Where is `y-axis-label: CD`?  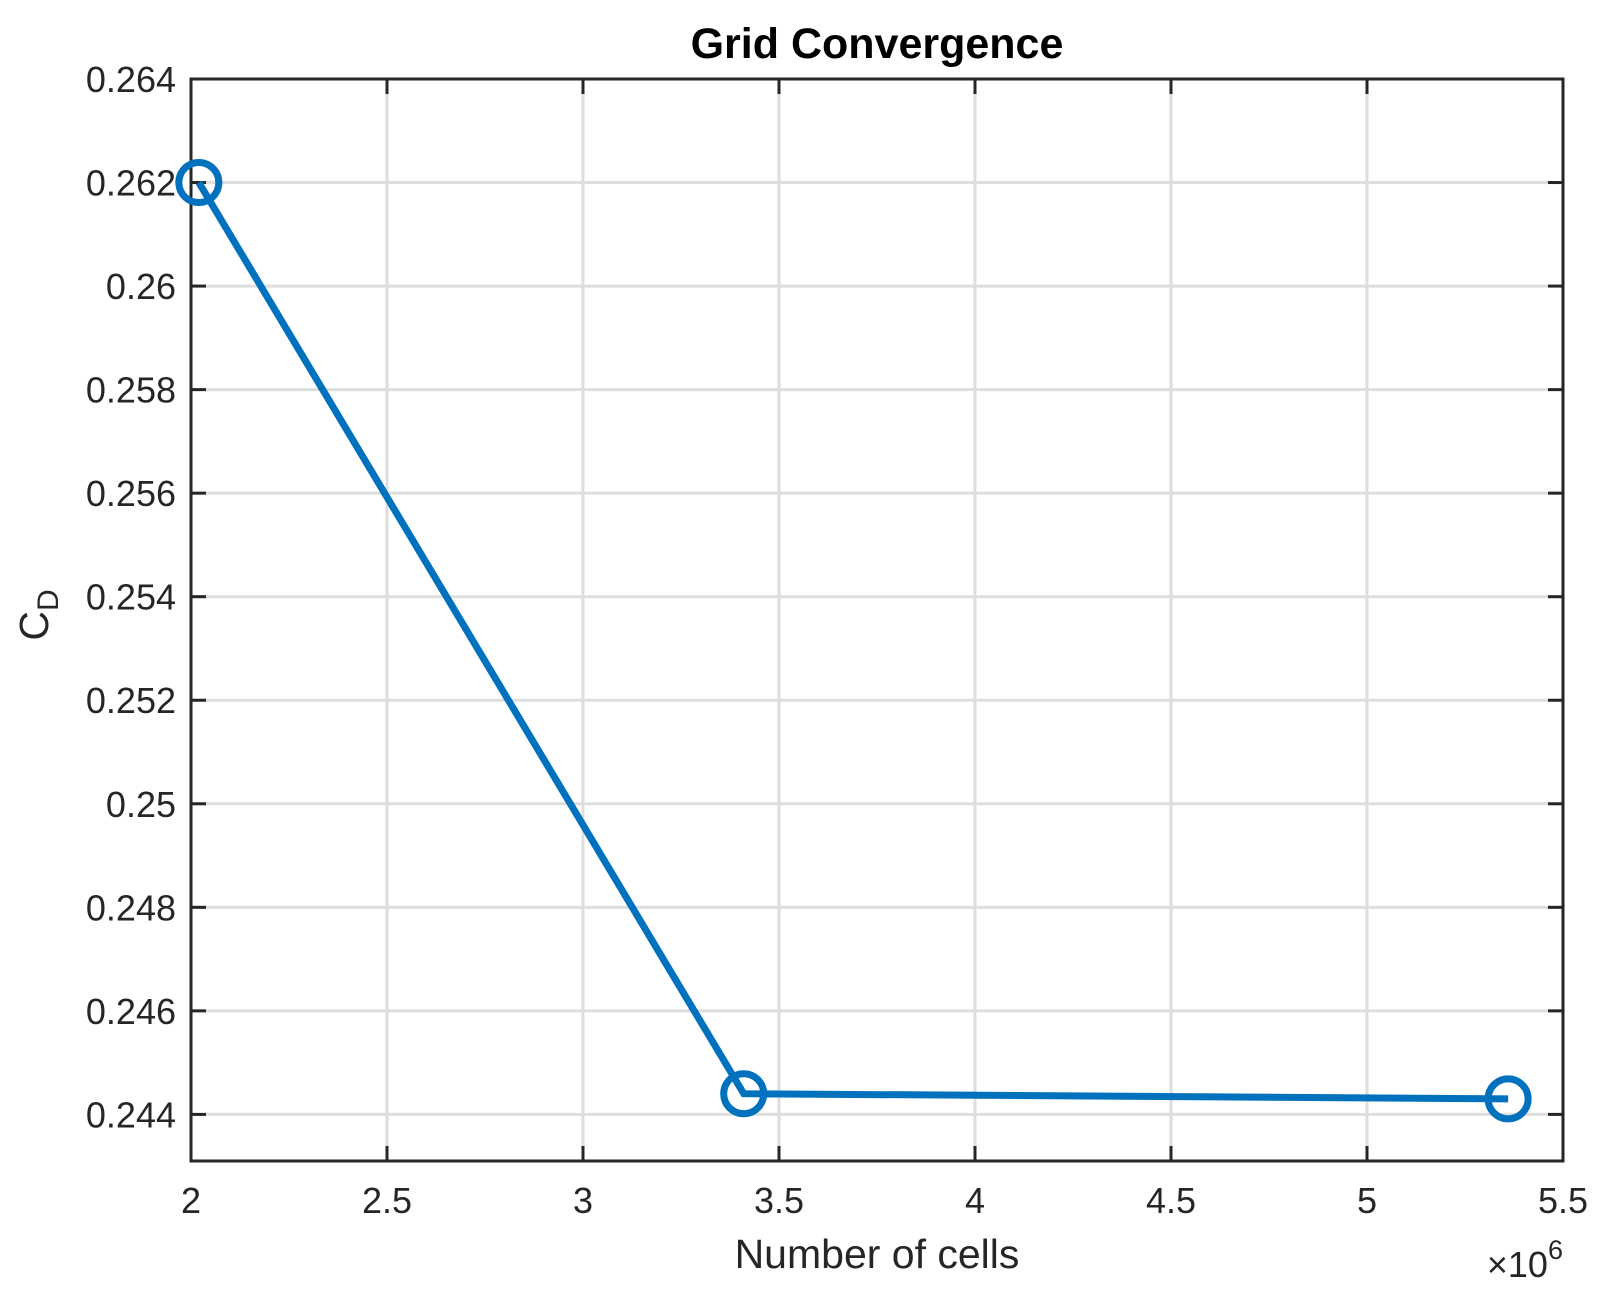 y-axis-label: CD is located at coordinates (38, 614).